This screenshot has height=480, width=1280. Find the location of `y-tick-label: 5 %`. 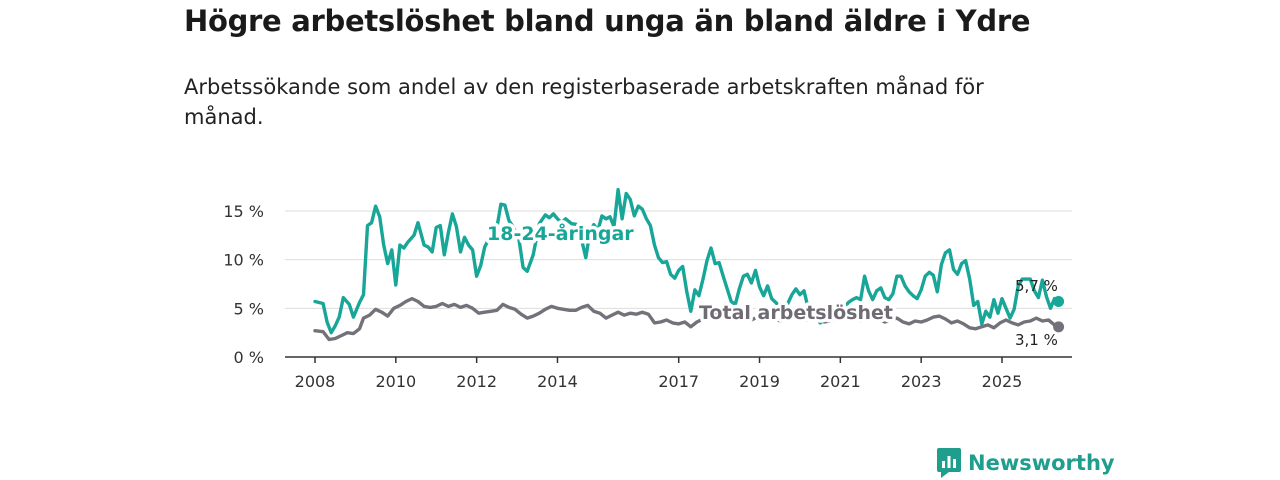

y-tick-label: 5 % is located at coordinates (249, 308).